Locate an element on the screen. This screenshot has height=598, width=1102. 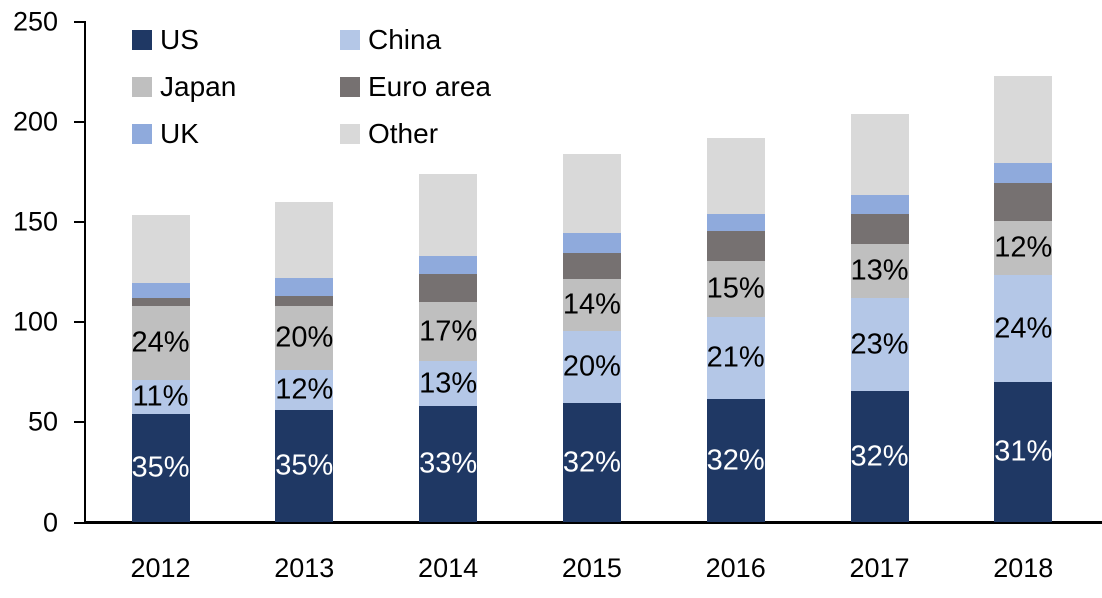
bar-segment-2012-china is located at coordinates (160, 397).